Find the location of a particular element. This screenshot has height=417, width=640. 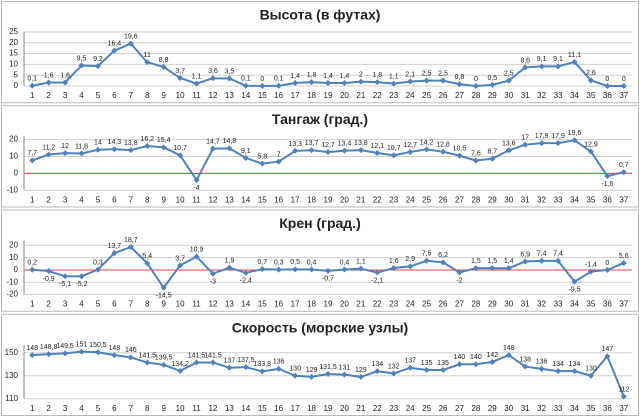

x-tick-label: 16 is located at coordinates (278, 304).